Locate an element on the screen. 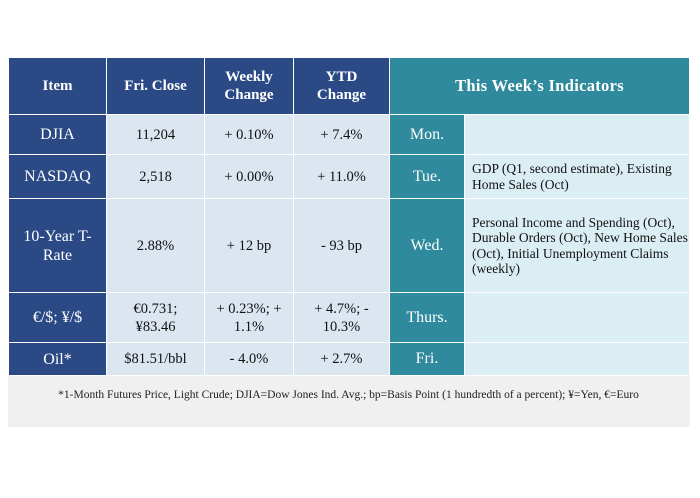  row-close: 2,518 is located at coordinates (155, 176).